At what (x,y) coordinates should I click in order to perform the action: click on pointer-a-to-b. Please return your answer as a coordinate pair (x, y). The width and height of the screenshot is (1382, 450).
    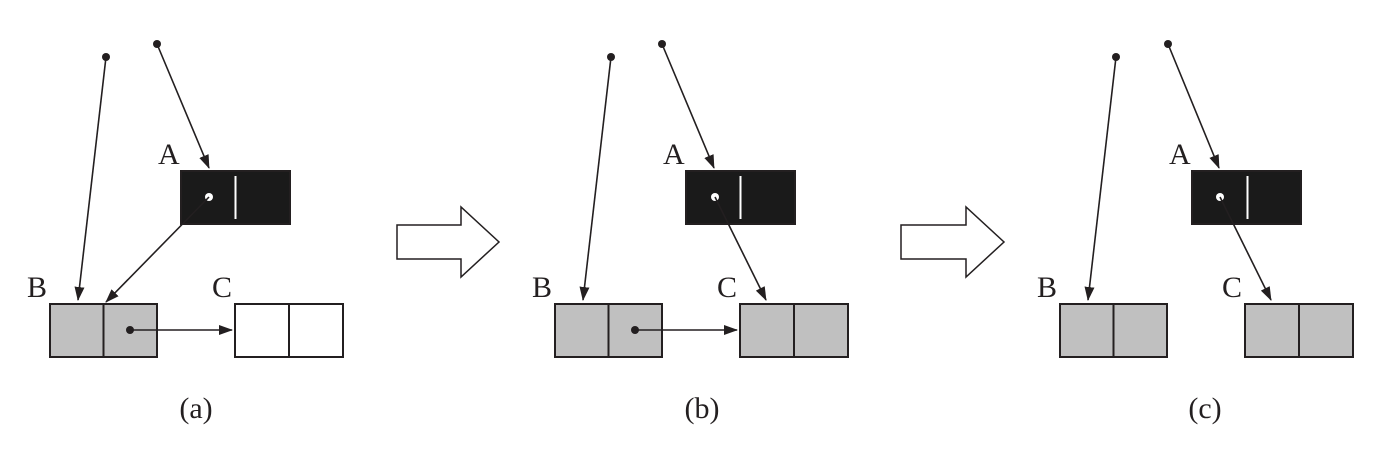
    Looking at the image, I should click on (157, 249).